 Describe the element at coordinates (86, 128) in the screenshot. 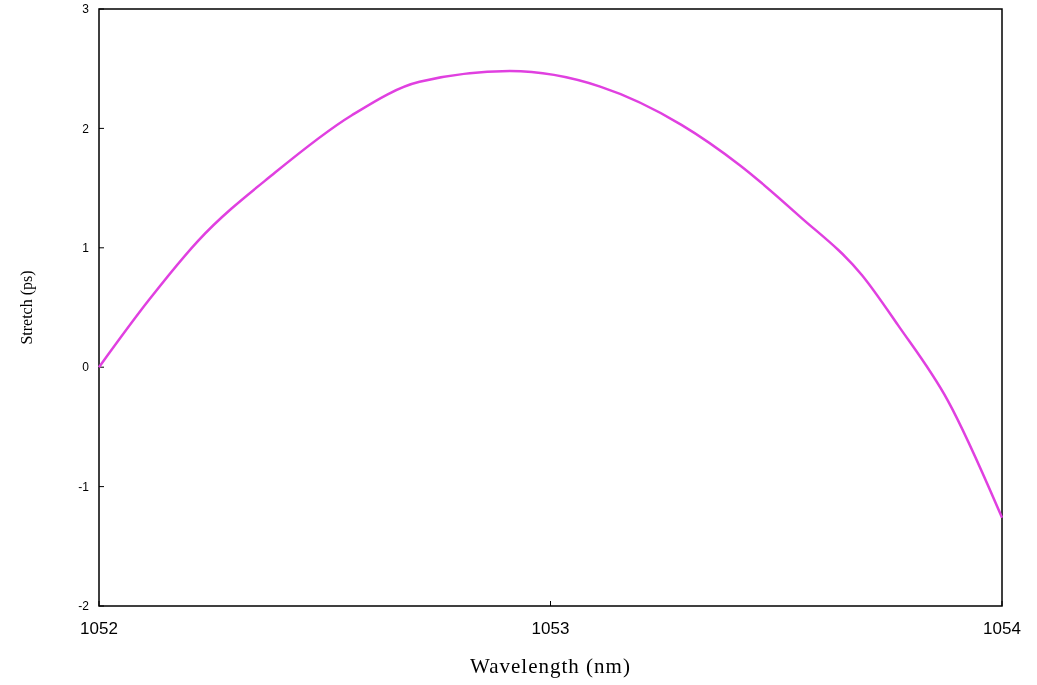

I see `y-tick-label: 2` at that location.